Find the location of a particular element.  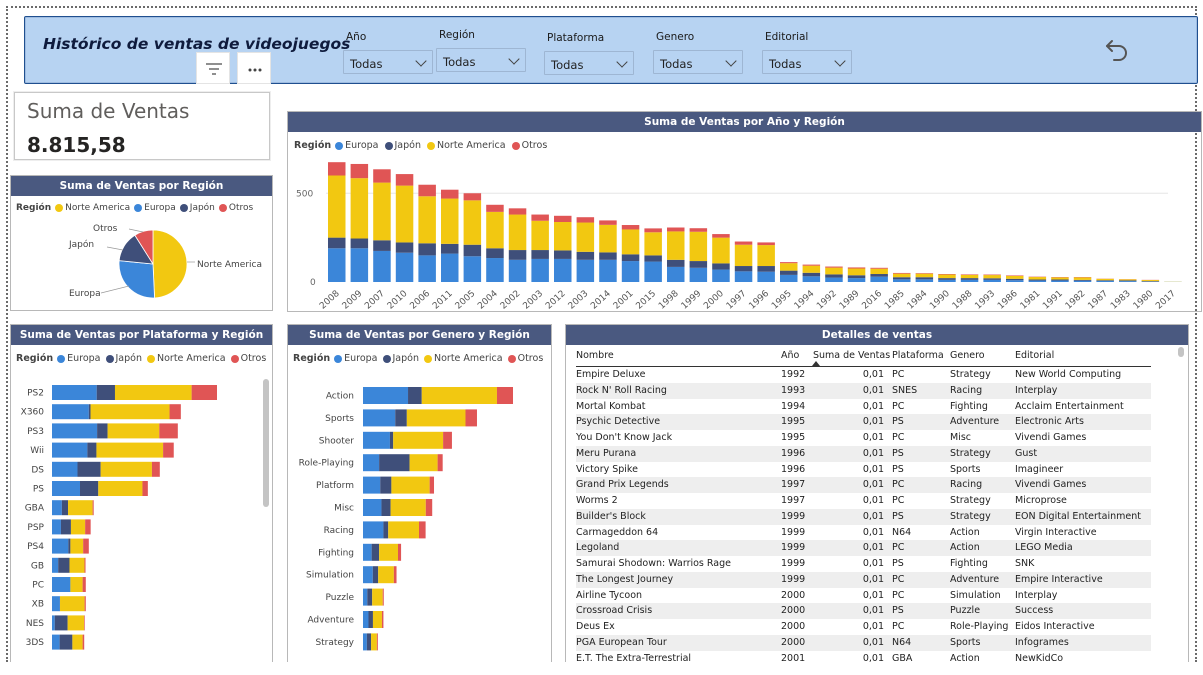

slicer-platform: Plataforma Todas is located at coordinates (589, 53).